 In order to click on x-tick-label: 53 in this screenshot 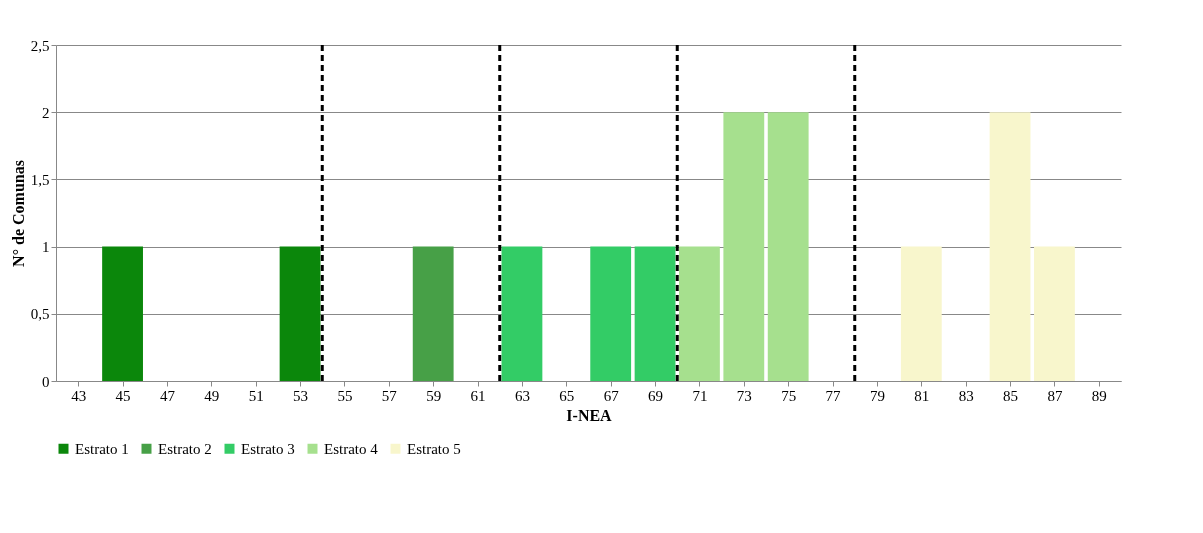, I will do `click(301, 395)`.